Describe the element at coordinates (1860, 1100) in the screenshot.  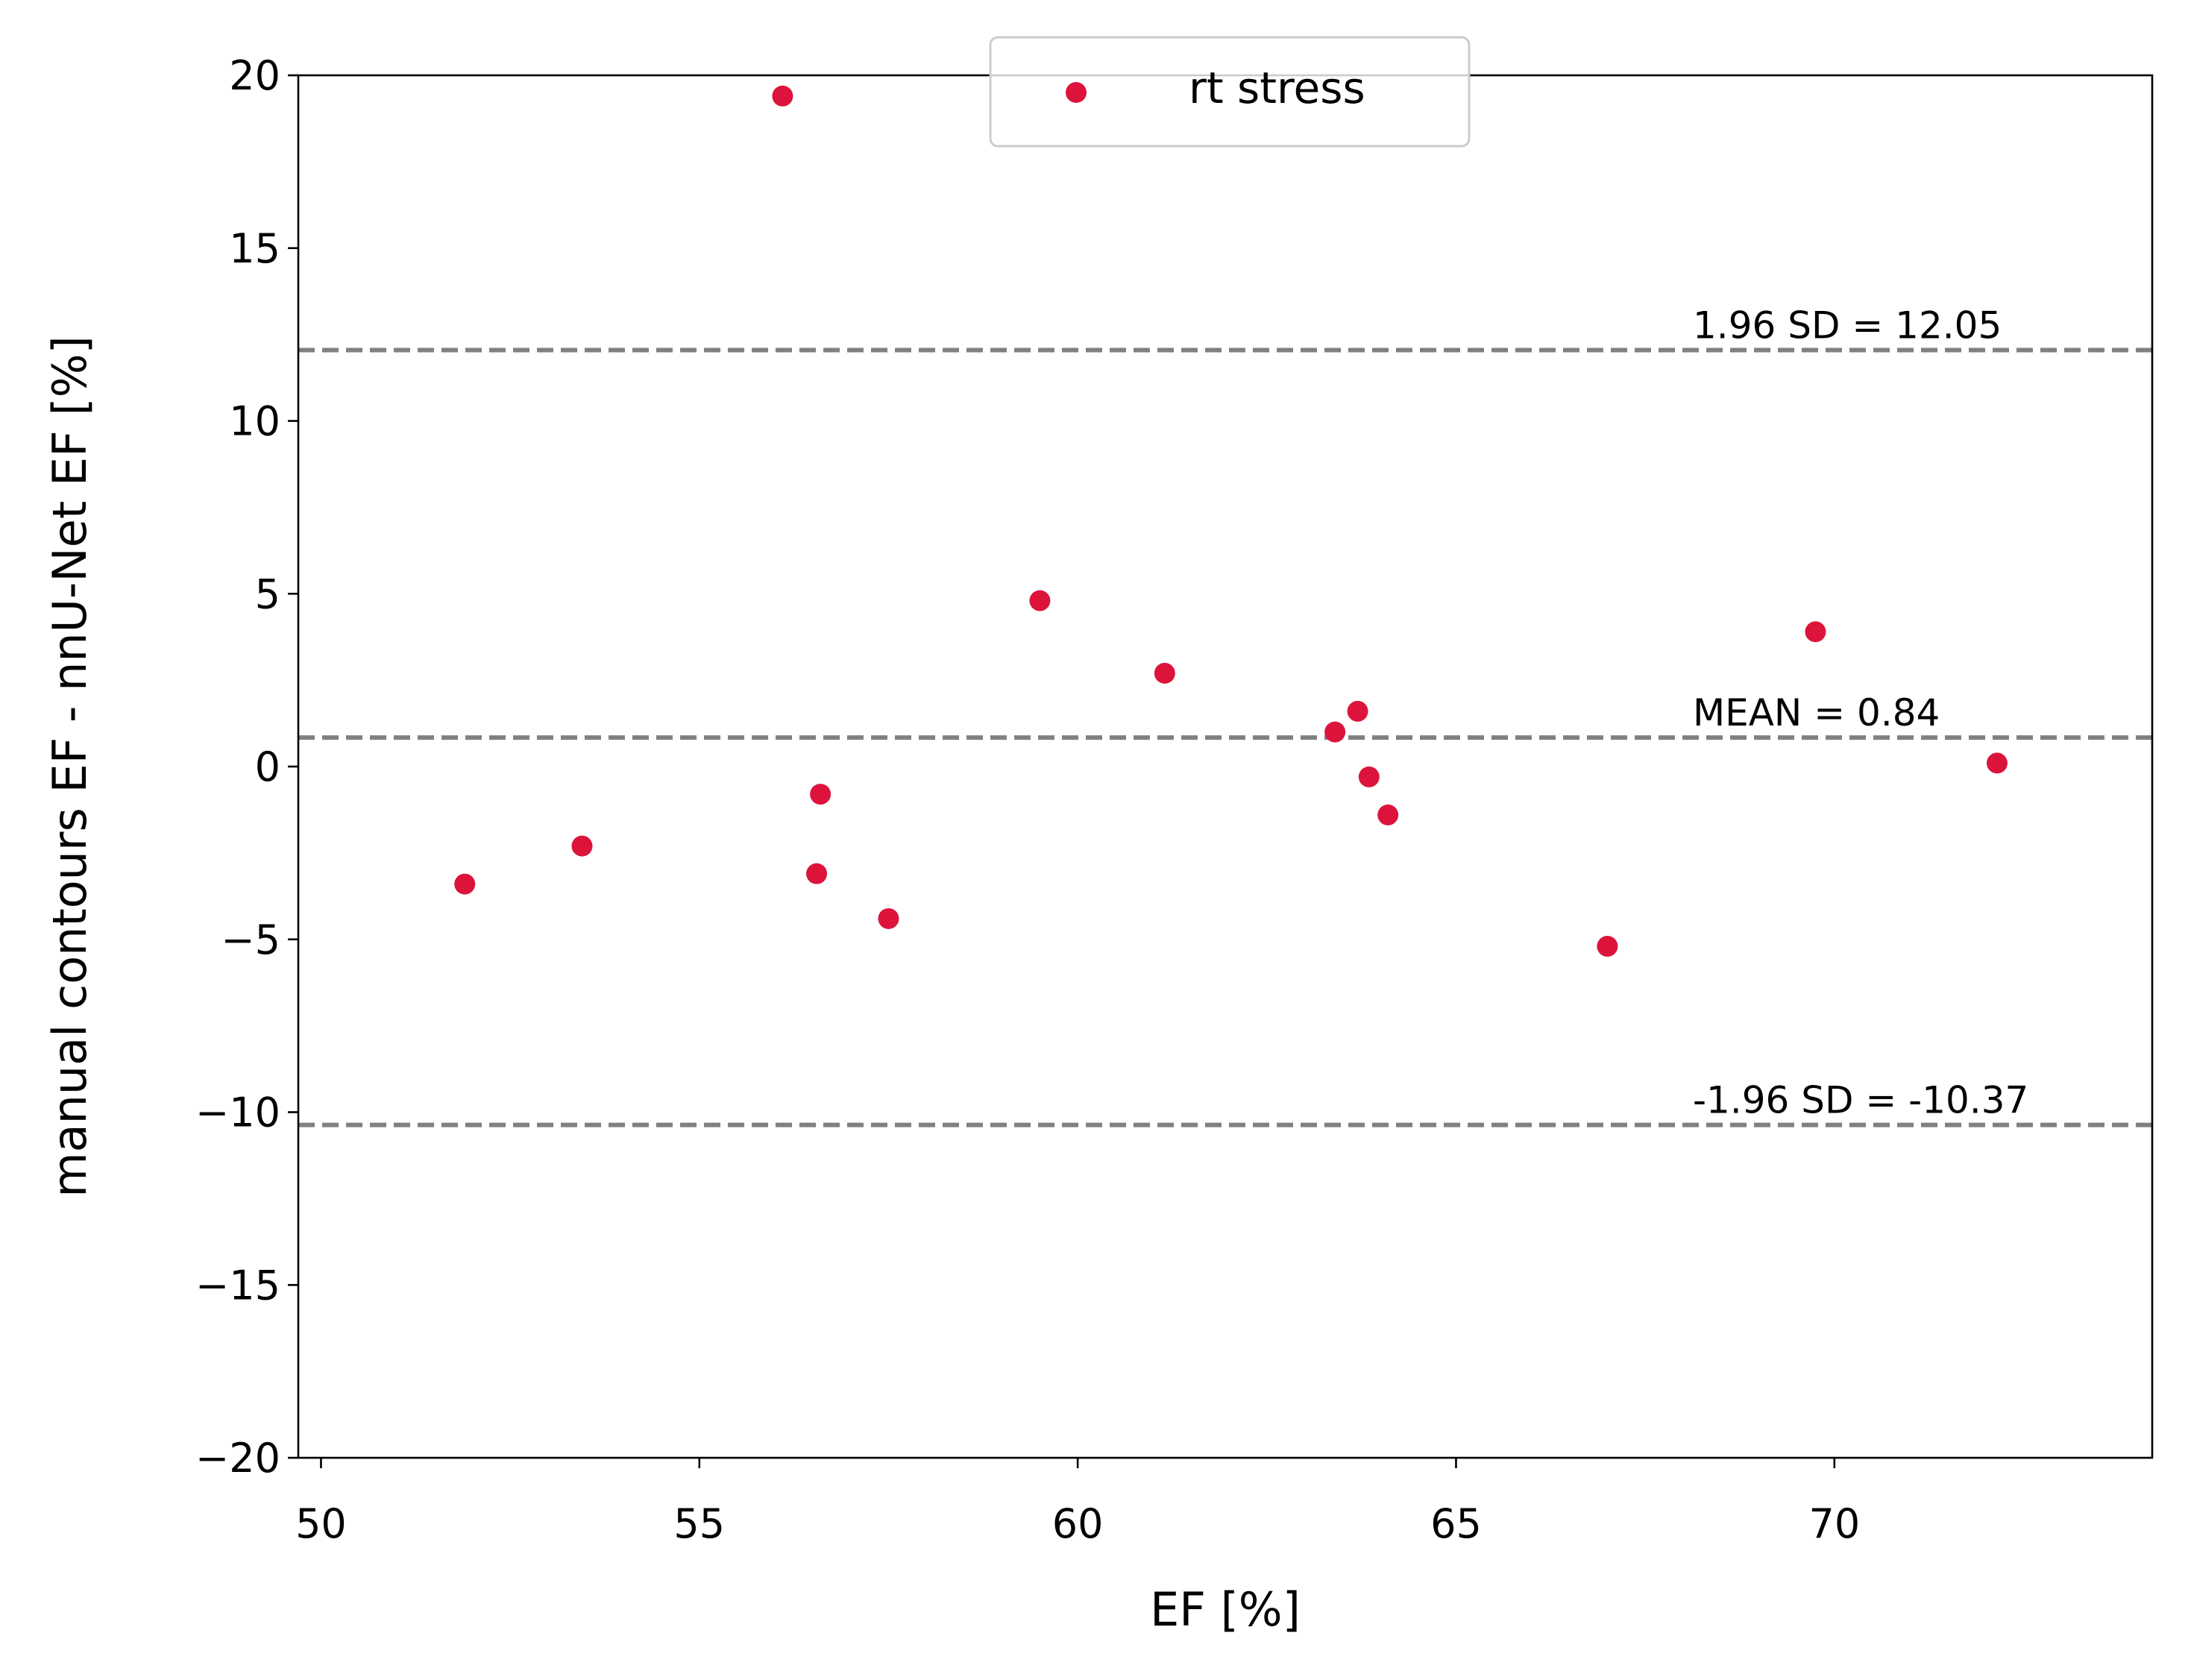
I see `reference-line-label-2: -1.96 SD = -10.37` at that location.